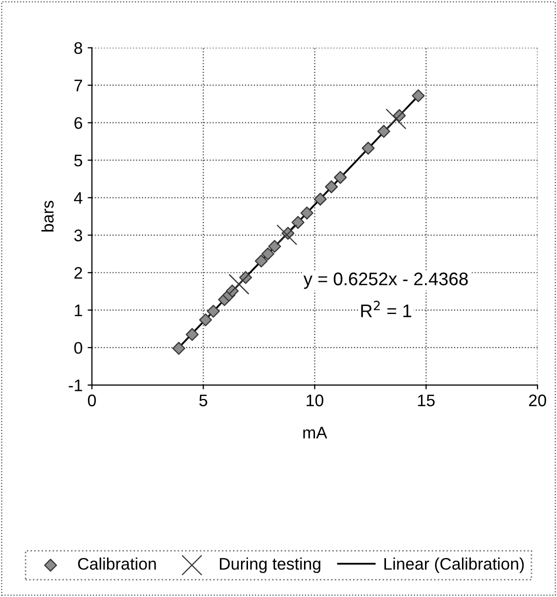 The height and width of the screenshot is (597, 557). I want to click on x-tick-label: 20, so click(537, 400).